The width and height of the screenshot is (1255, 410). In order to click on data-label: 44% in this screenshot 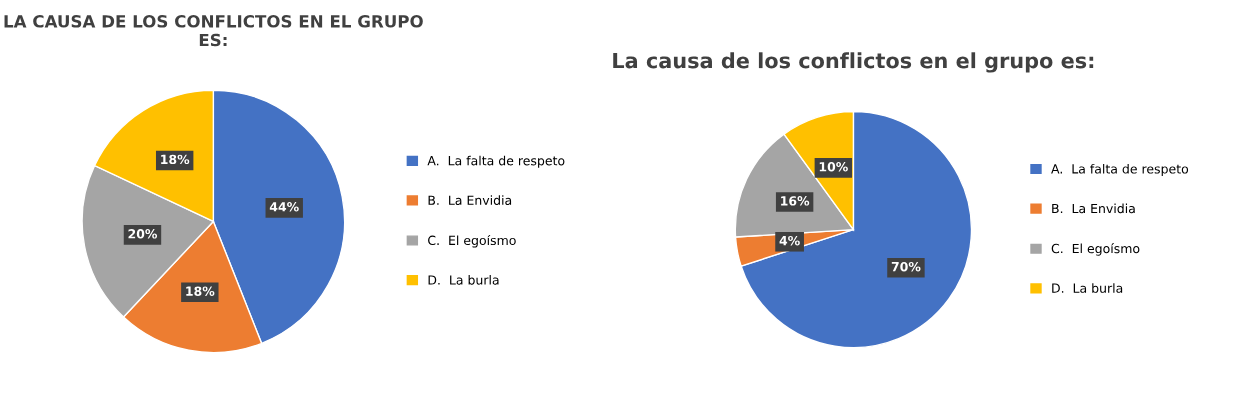, I will do `click(284, 207)`.